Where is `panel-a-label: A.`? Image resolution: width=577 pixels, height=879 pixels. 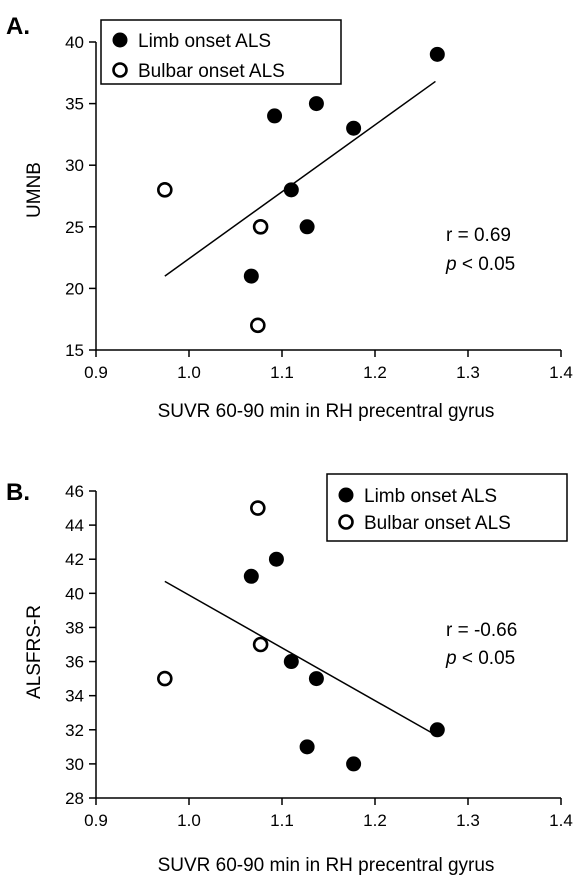 panel-a-label: A. is located at coordinates (18, 26).